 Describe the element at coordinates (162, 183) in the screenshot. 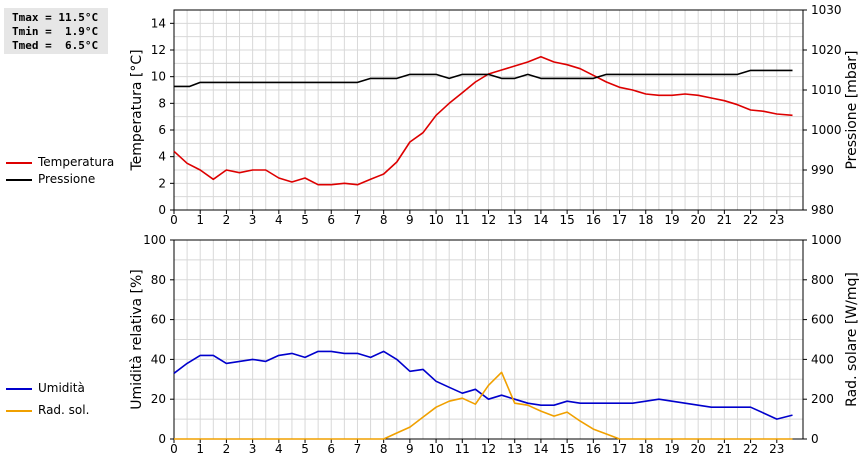

I see `y-left-tick-label: 2` at that location.